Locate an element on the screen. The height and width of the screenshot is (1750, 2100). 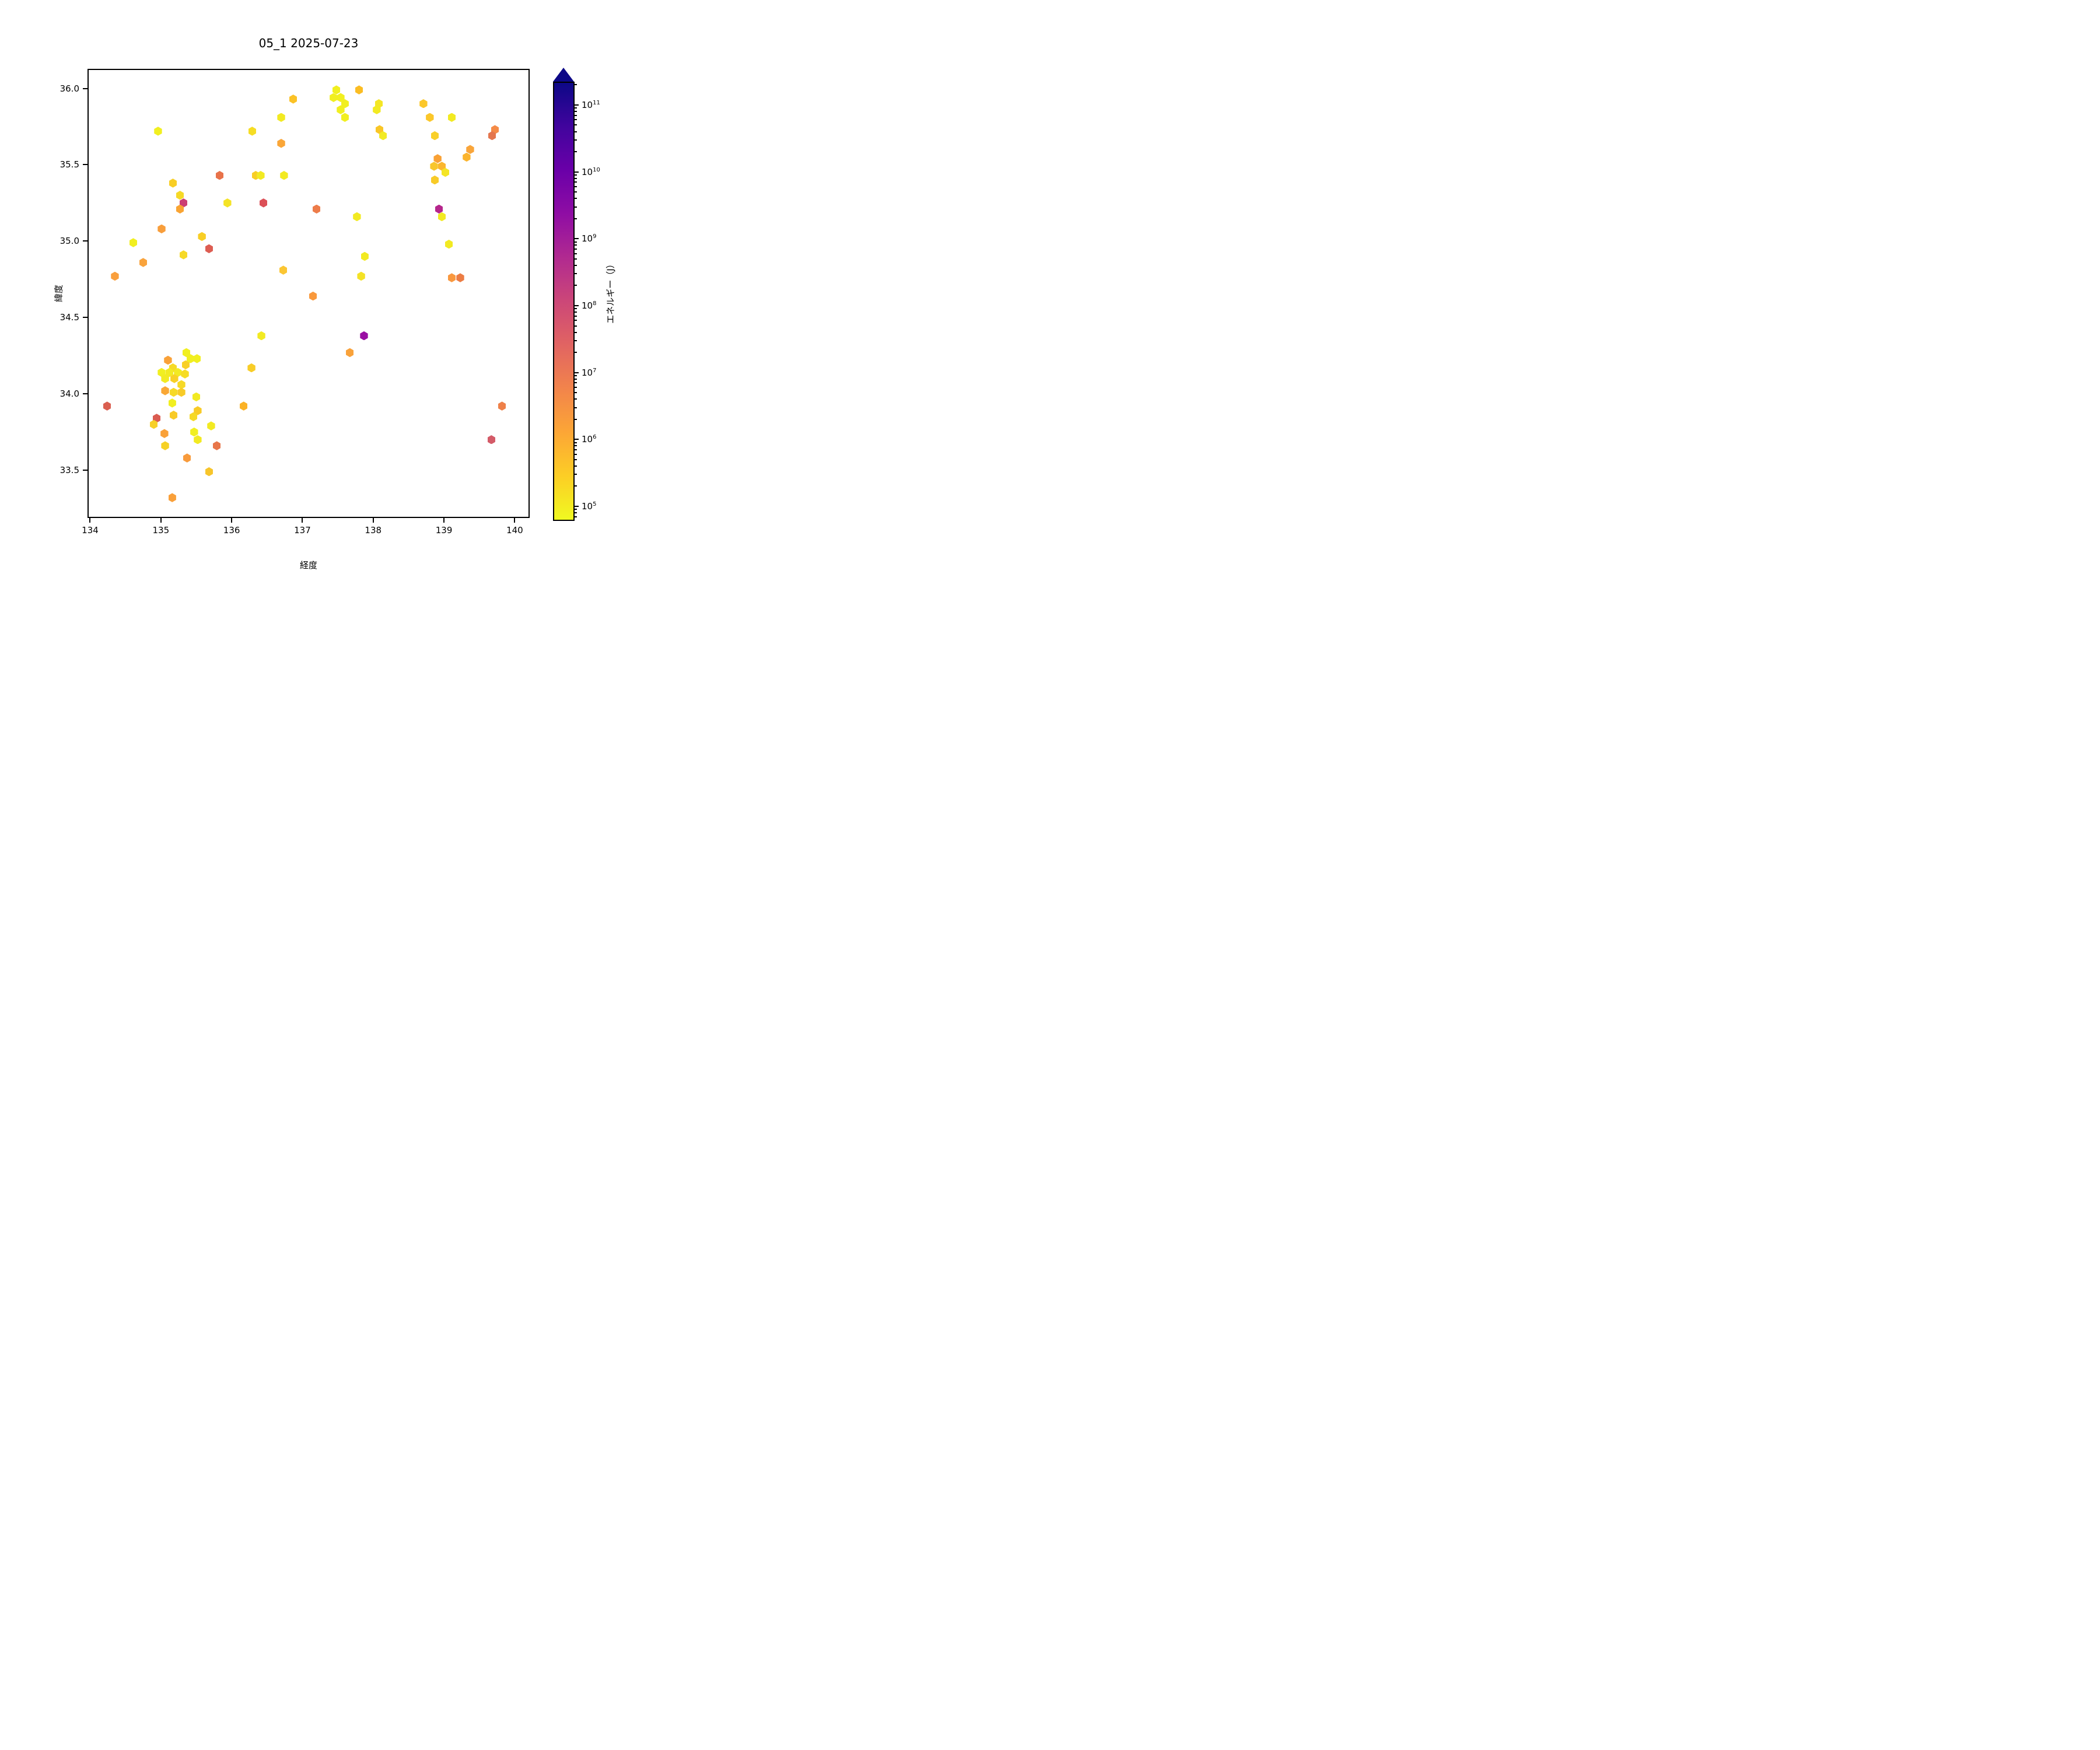
plot-area is located at coordinates (309, 293).